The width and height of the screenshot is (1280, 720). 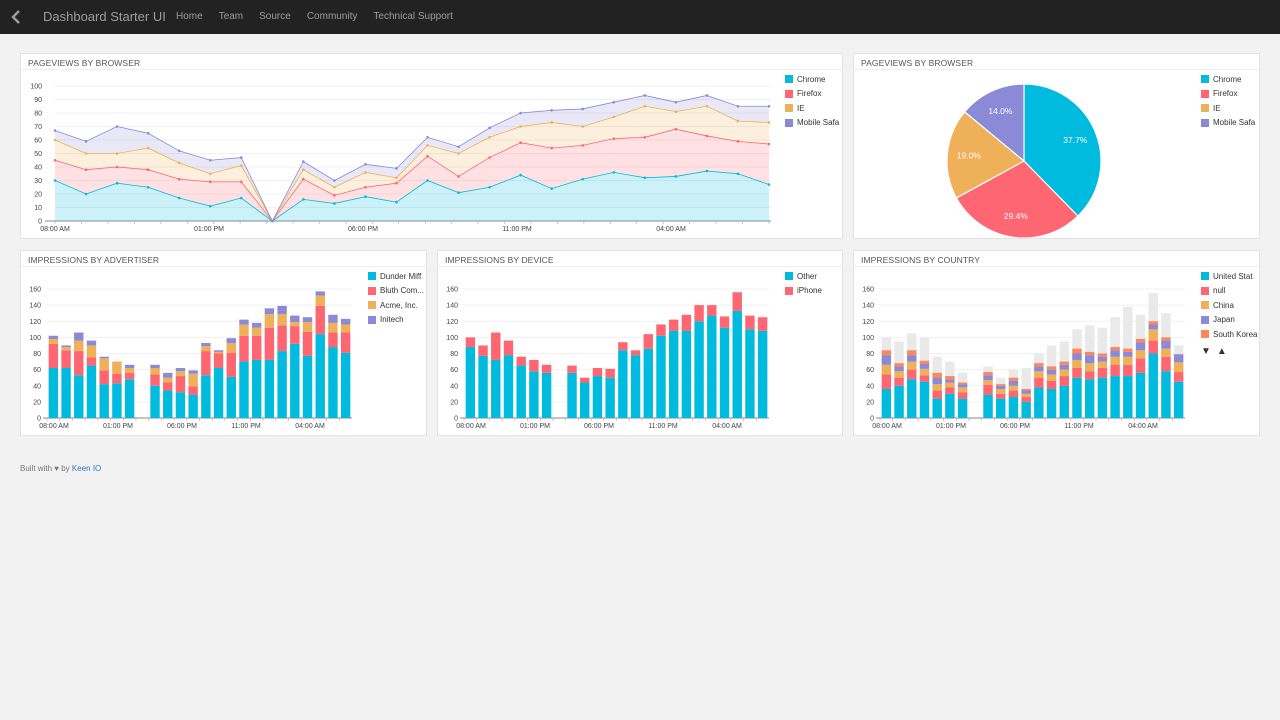 What do you see at coordinates (413, 16) in the screenshot?
I see `nav-link-technical-support: Technical Support` at bounding box center [413, 16].